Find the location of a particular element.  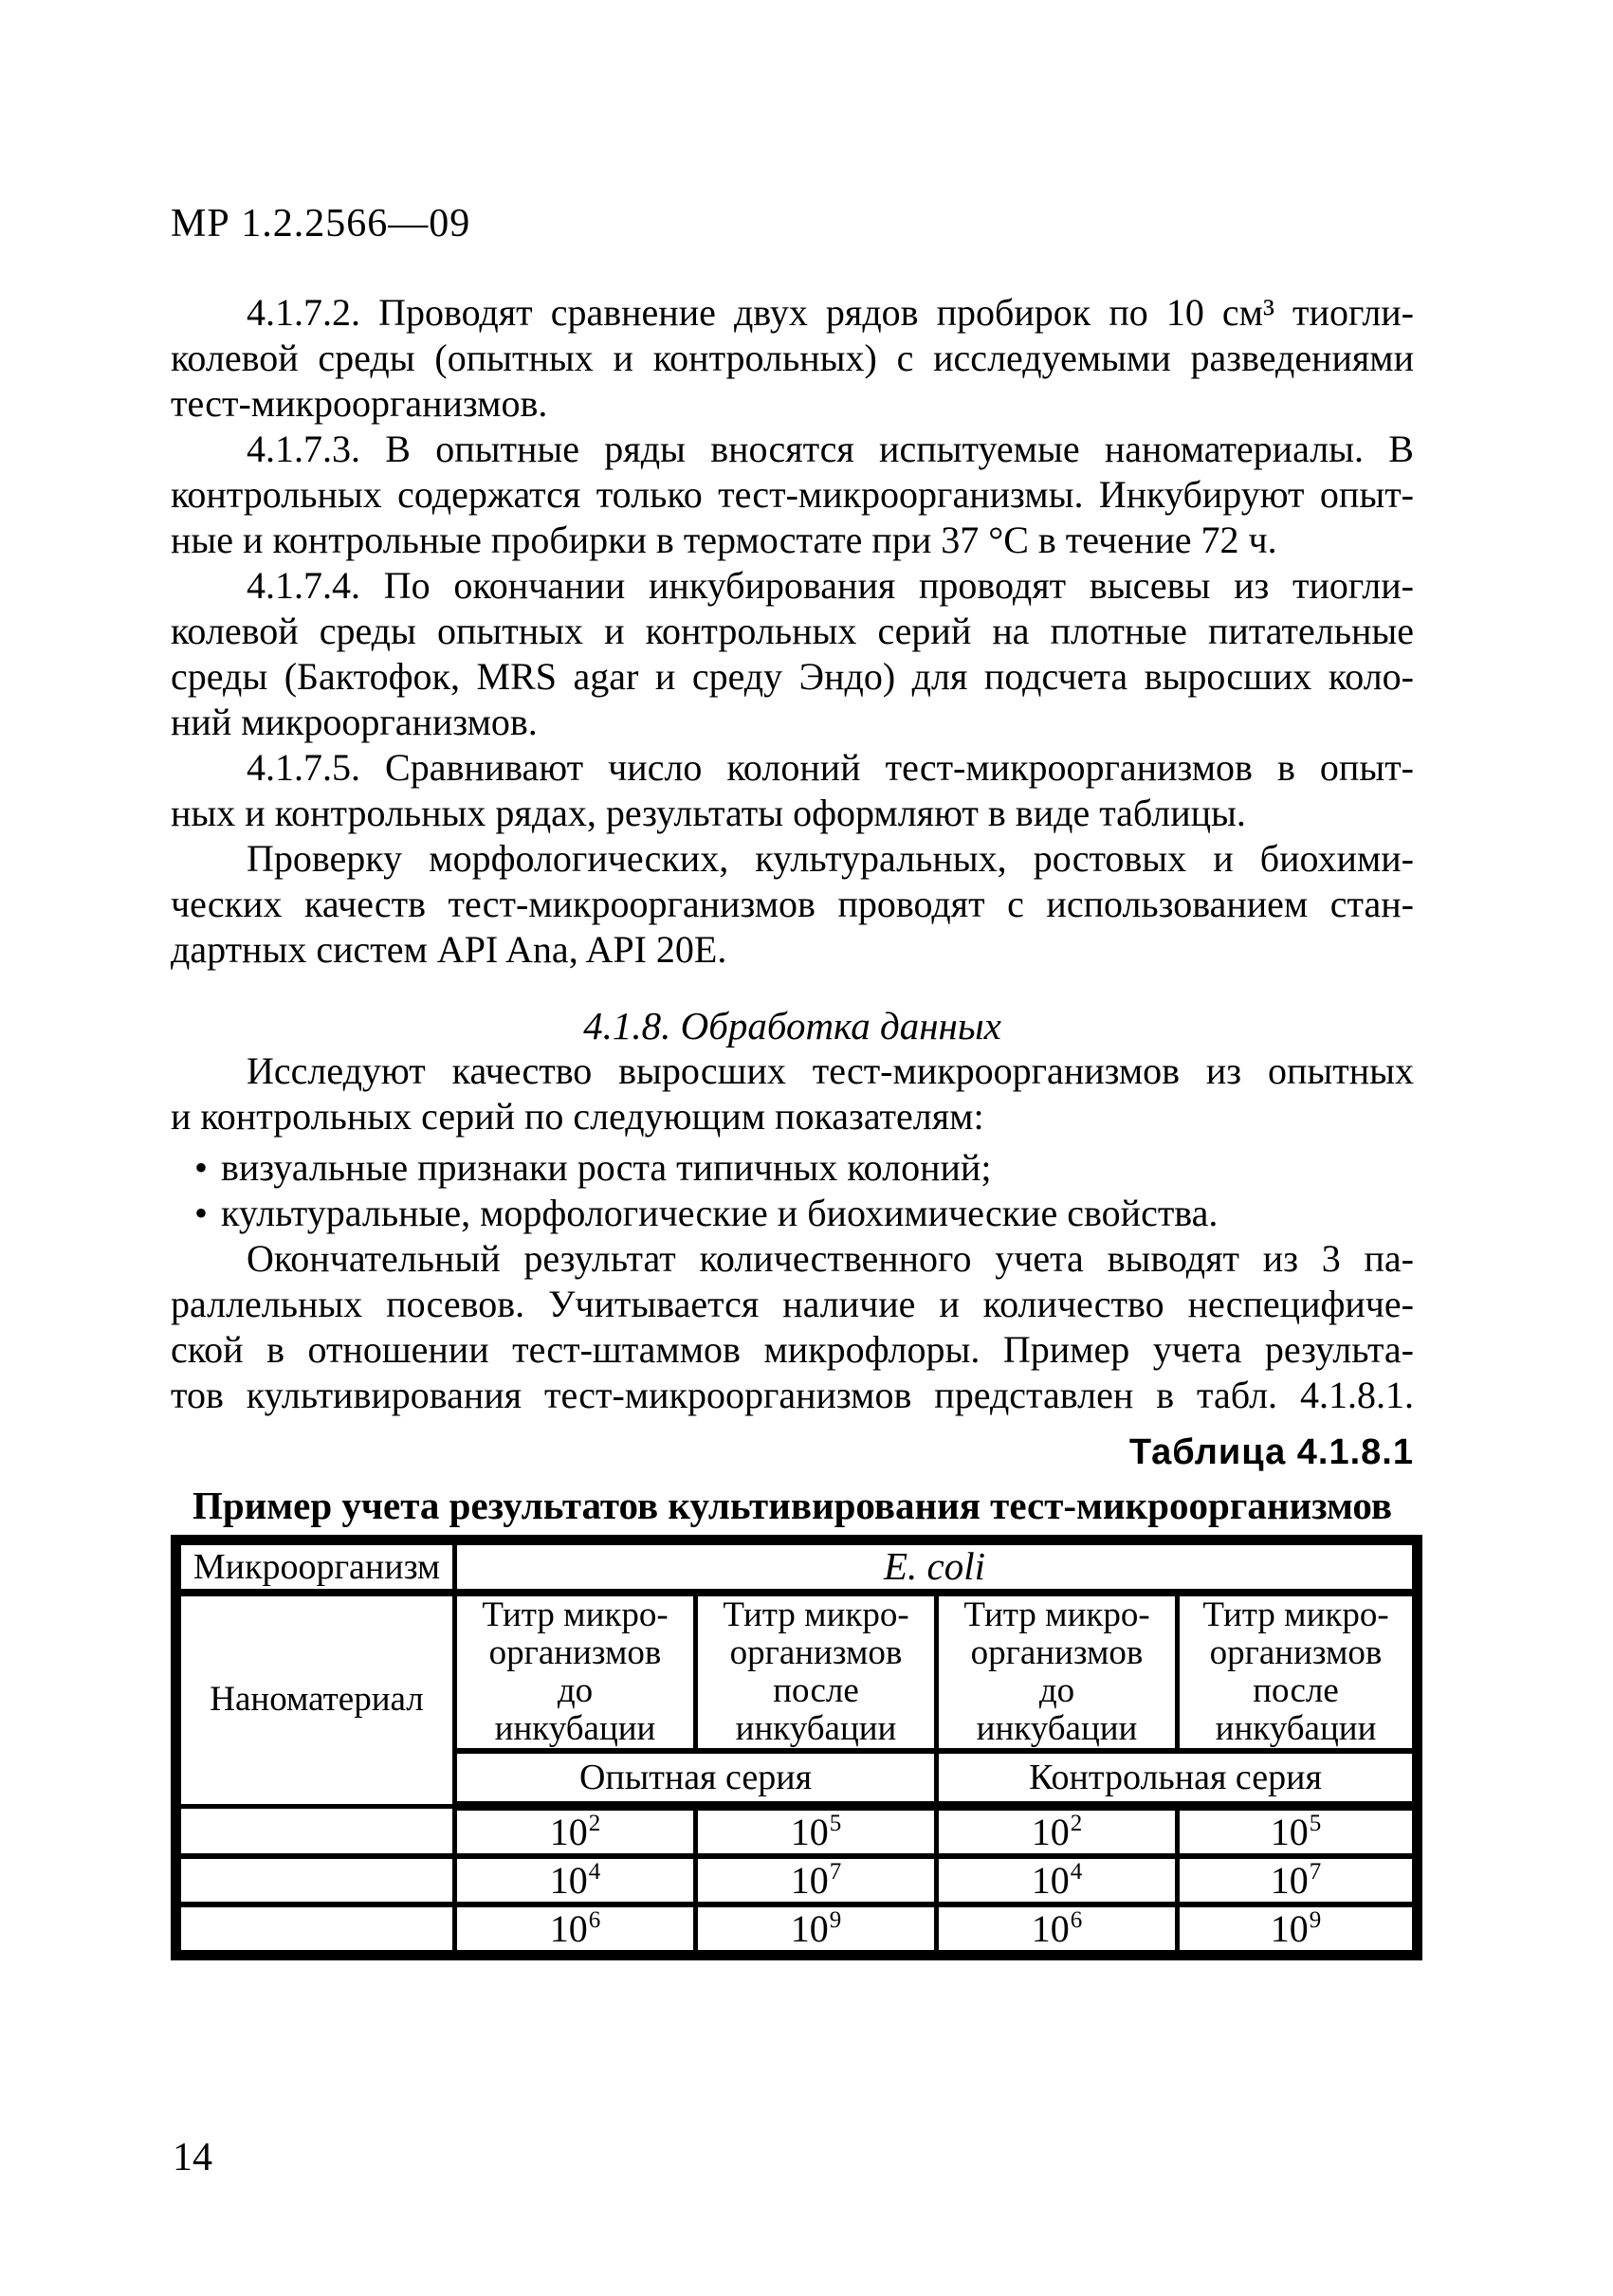

titer-value-cell: 107 is located at coordinates (1297, 1880).